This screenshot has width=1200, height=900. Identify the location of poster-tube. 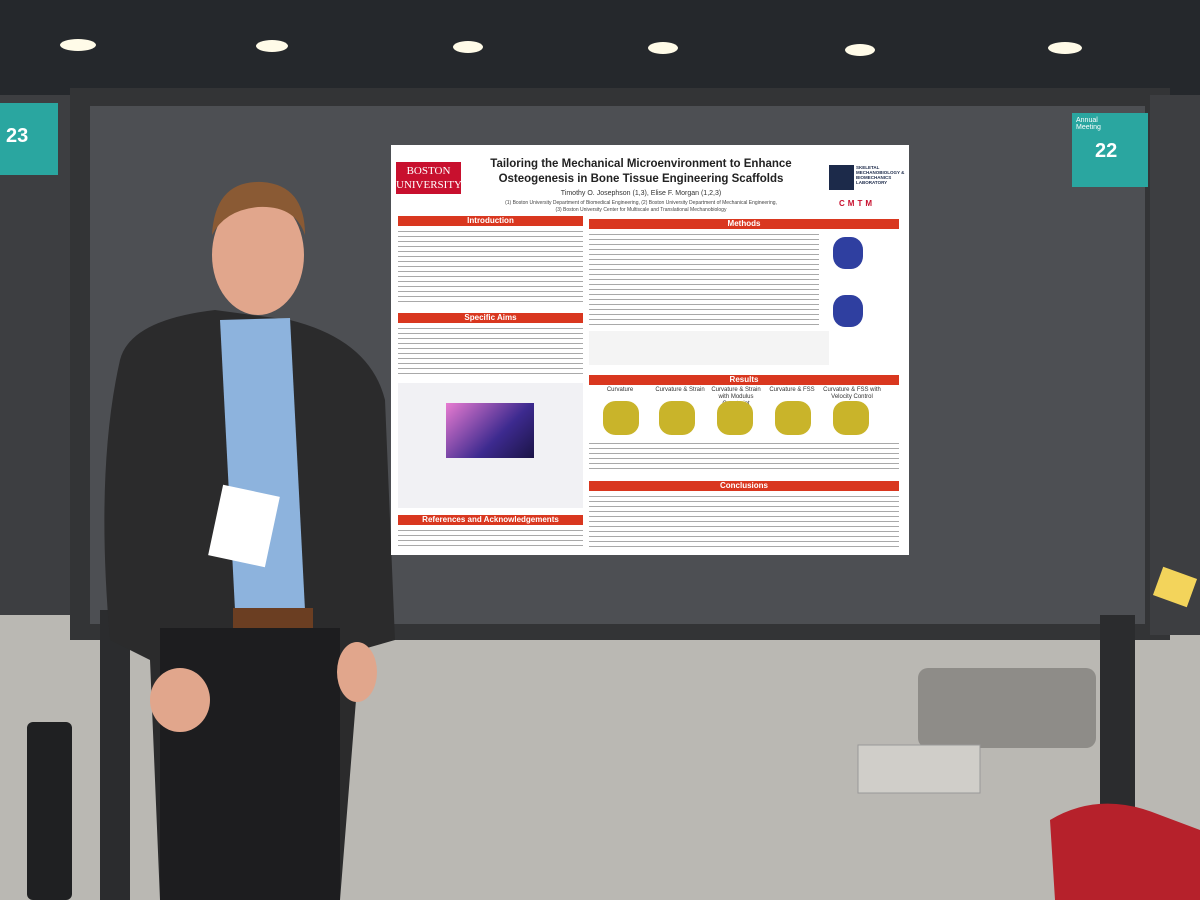
(49, 811).